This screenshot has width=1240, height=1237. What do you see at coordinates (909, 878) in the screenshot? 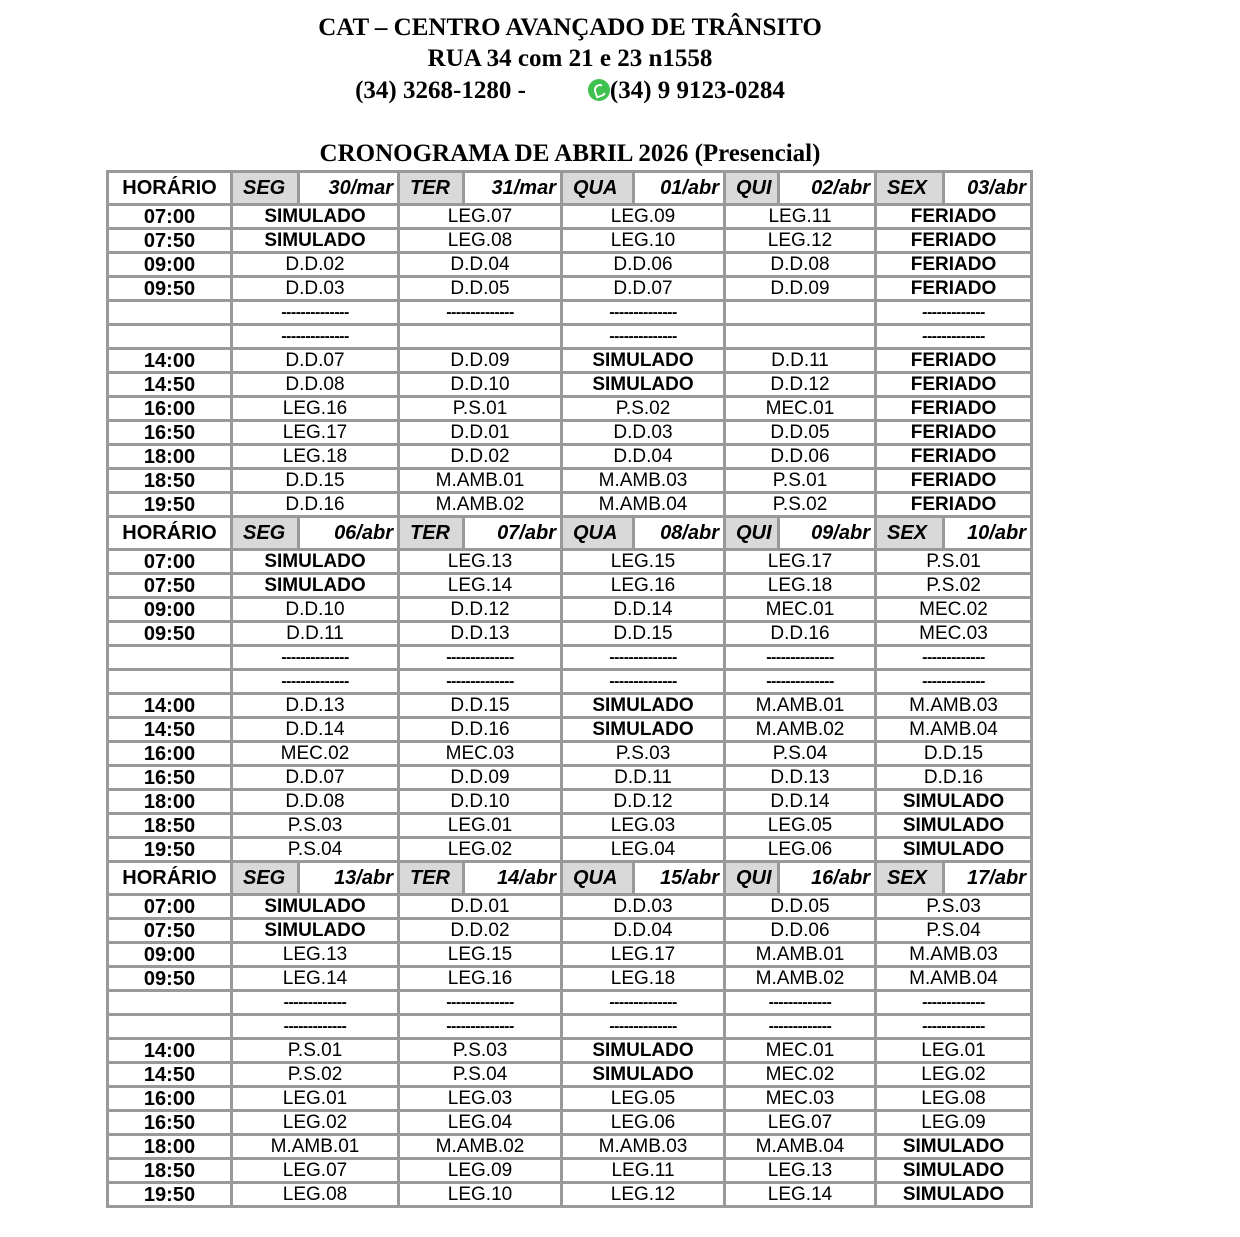
I see `day-name: SEX` at bounding box center [909, 878].